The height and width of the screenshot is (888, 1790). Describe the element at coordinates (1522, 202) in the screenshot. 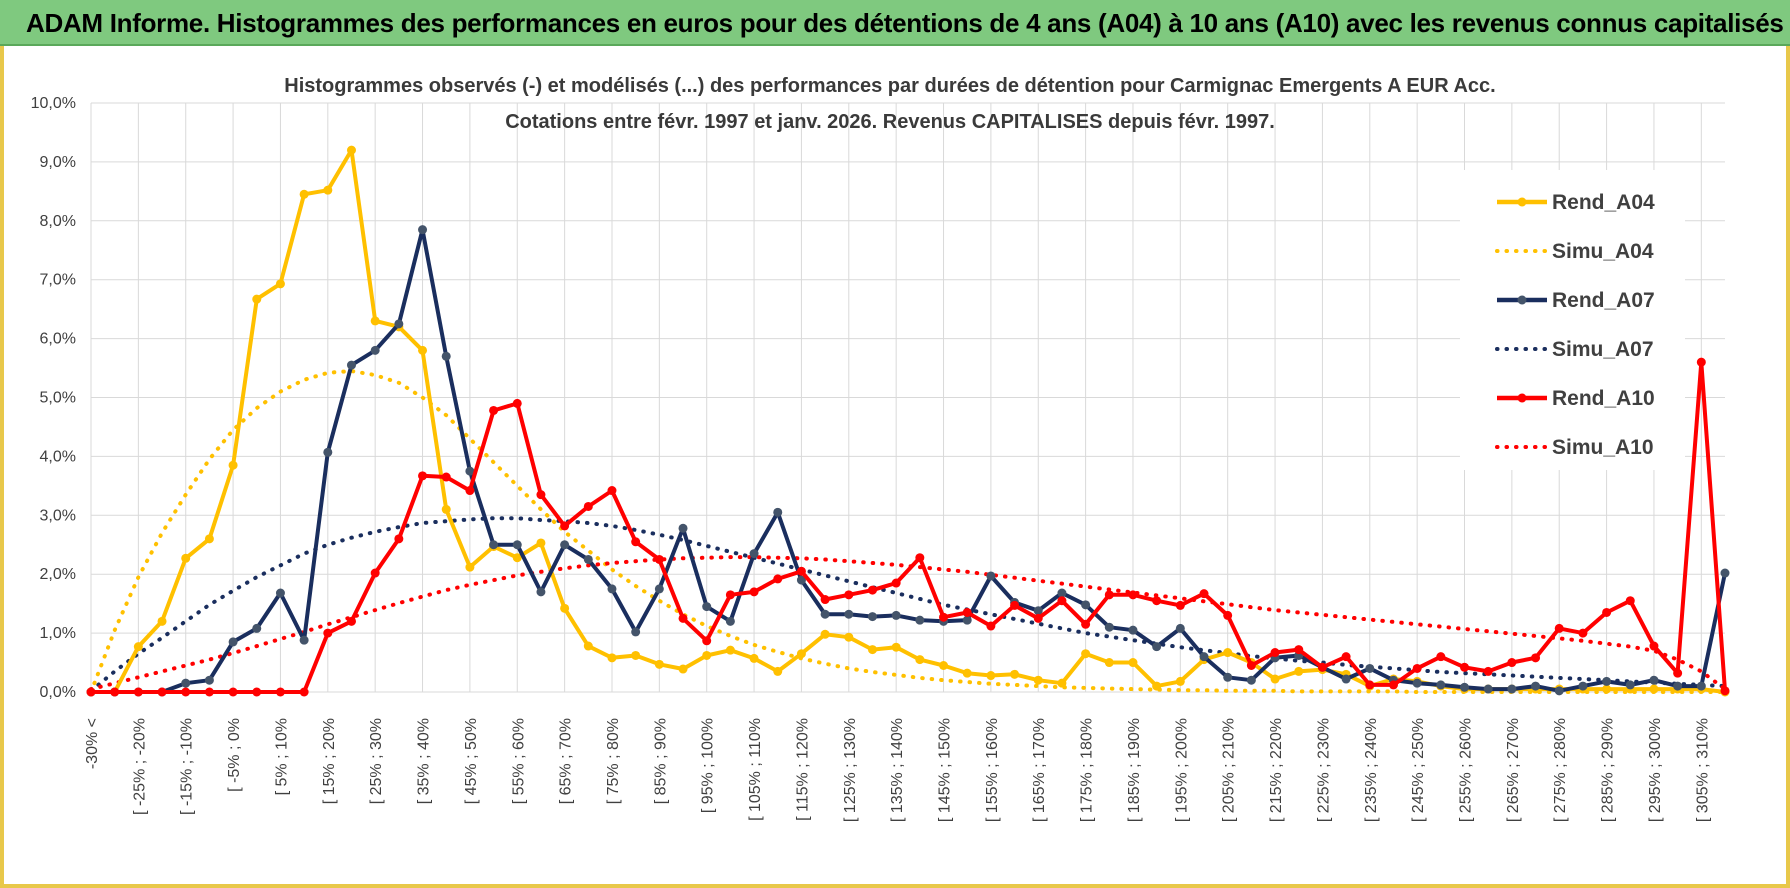

I see `legend-marker-rend-a04` at that location.